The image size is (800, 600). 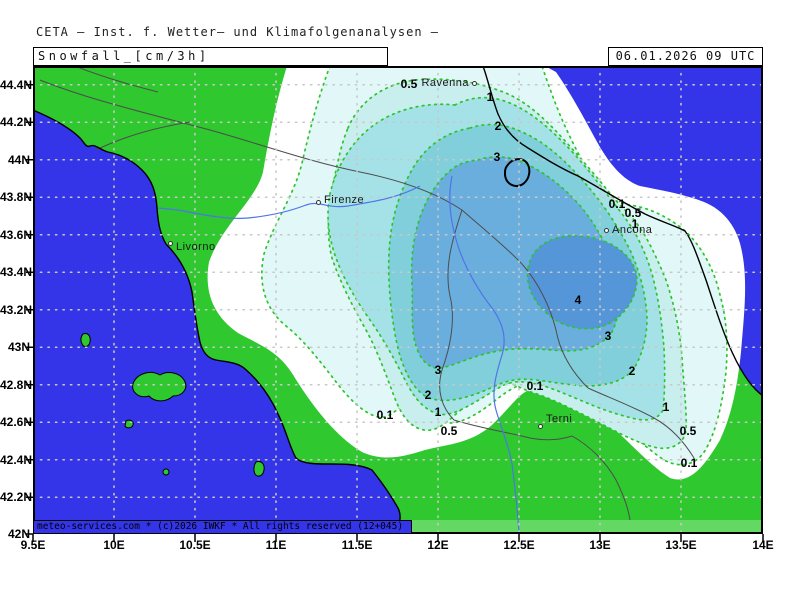 What do you see at coordinates (16, 497) in the screenshot?
I see `lat-tick-label: 42.2N` at bounding box center [16, 497].